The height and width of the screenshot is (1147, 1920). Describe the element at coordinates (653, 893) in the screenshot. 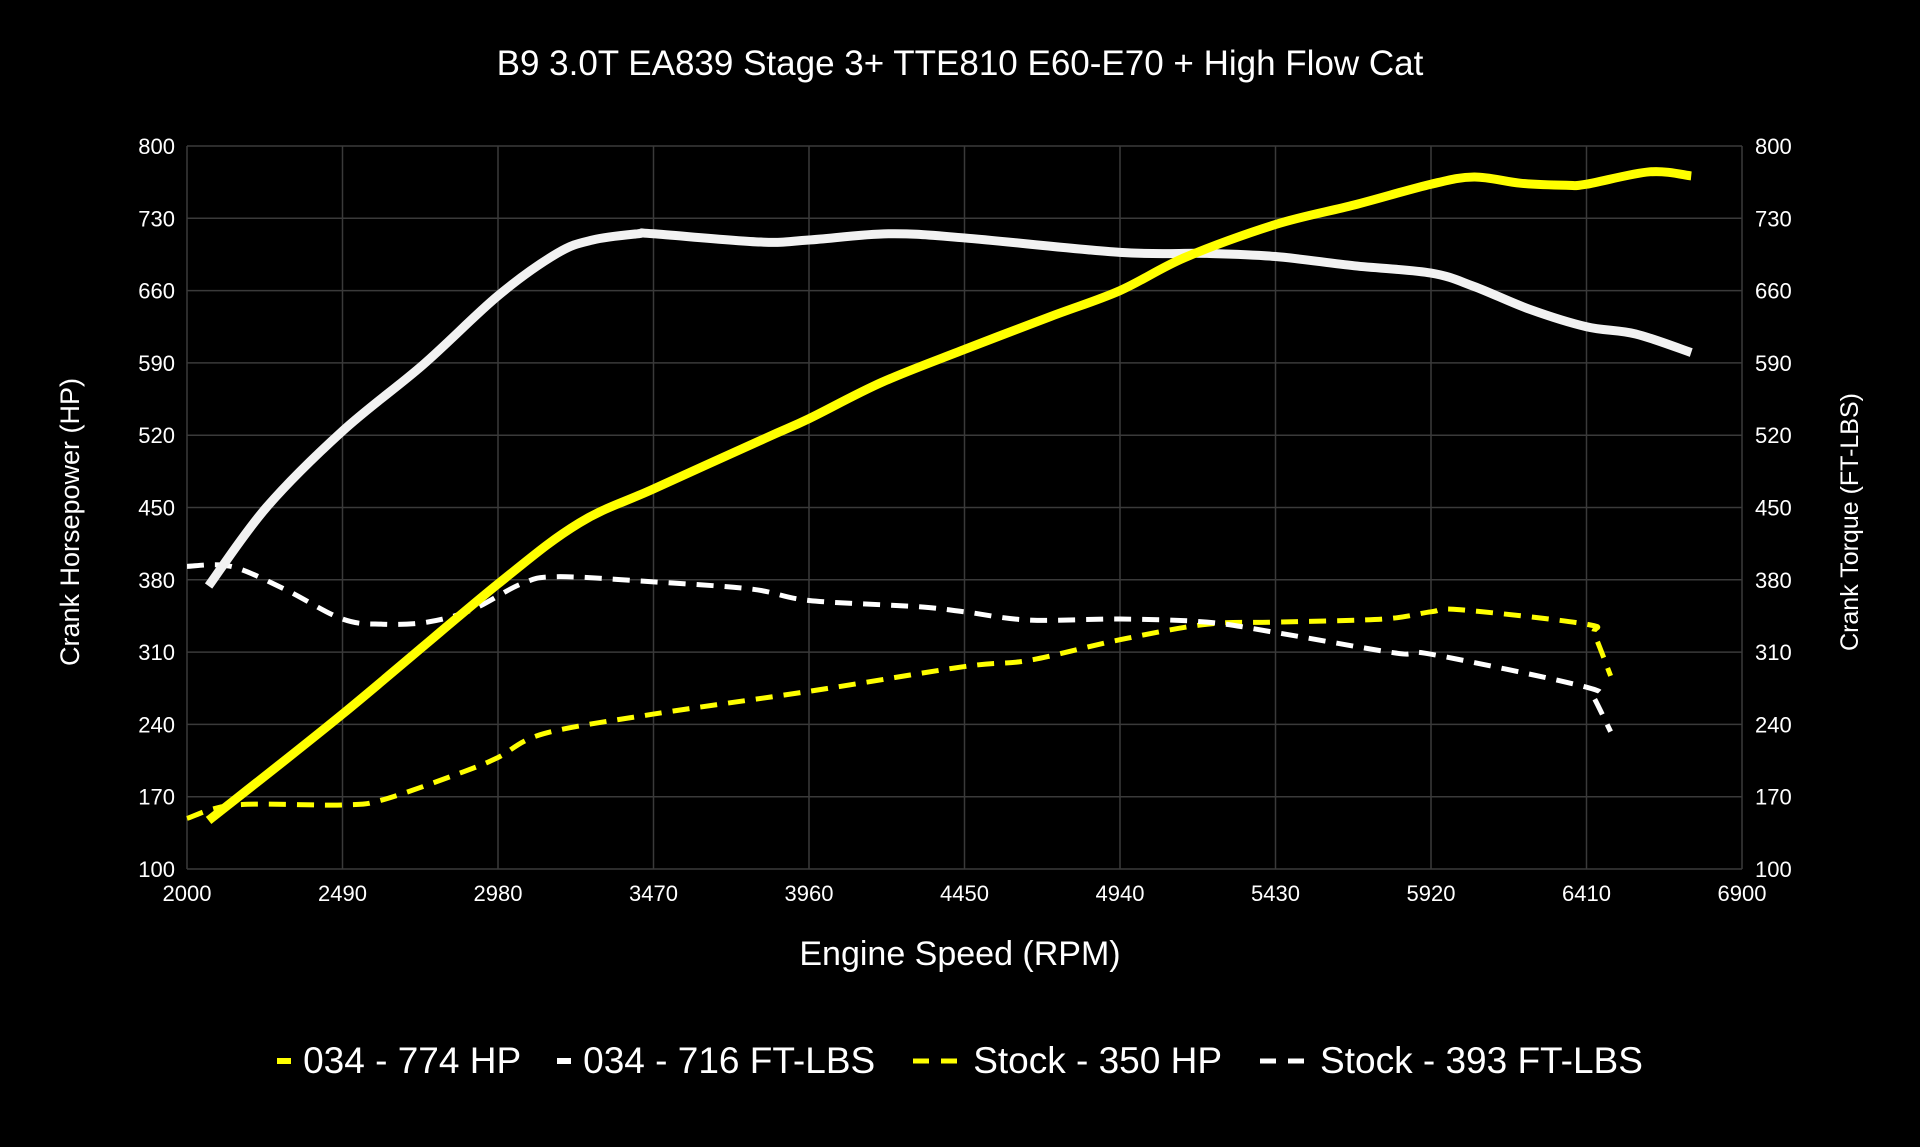

I see `x-tick-label: 3470` at that location.